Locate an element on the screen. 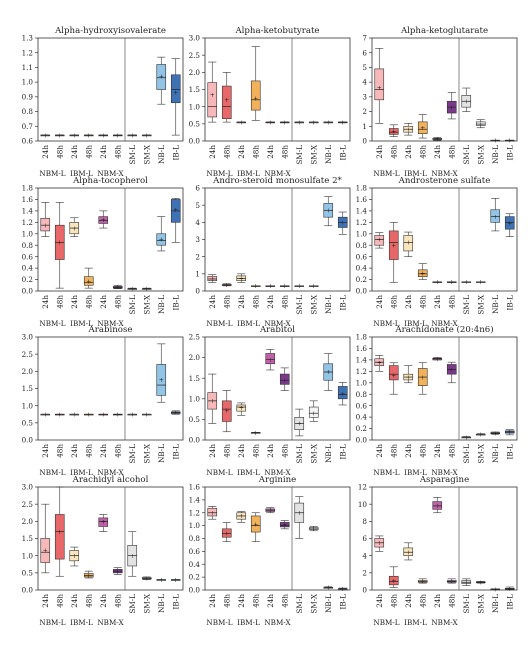  box-SM-X: + is located at coordinates (313, 286).